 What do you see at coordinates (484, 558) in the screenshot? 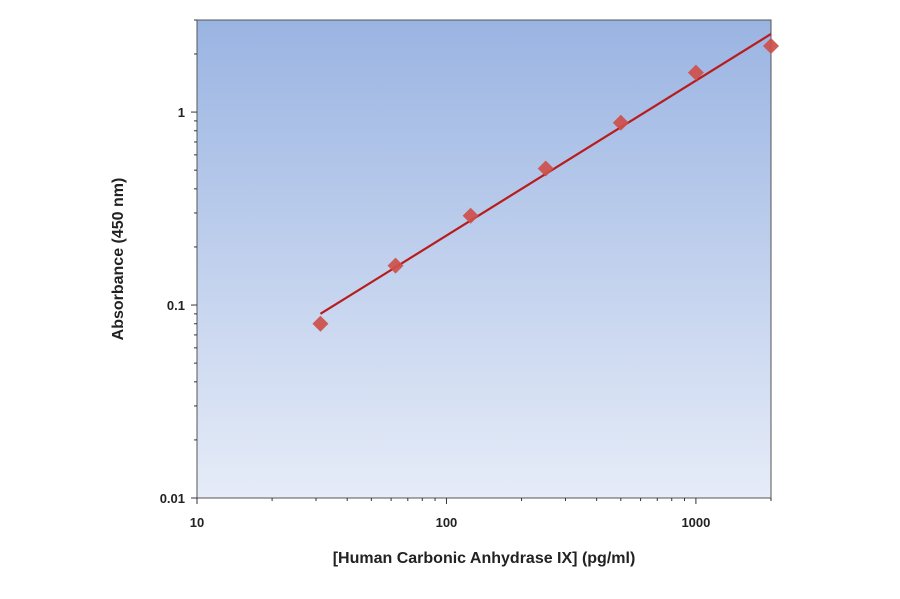
I see `x-axis-label: [Human Carbonic Anhydrase IX] (pg/ml)` at bounding box center [484, 558].